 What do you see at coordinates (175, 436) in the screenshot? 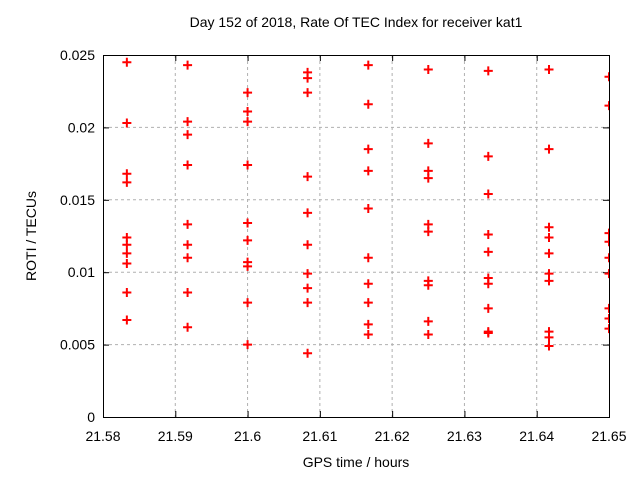
I see `x-tick-label: 21.59` at bounding box center [175, 436].